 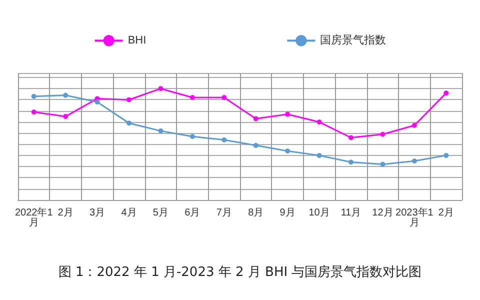 What do you see at coordinates (160, 213) in the screenshot?
I see `x-tick-label: 5月` at bounding box center [160, 213].